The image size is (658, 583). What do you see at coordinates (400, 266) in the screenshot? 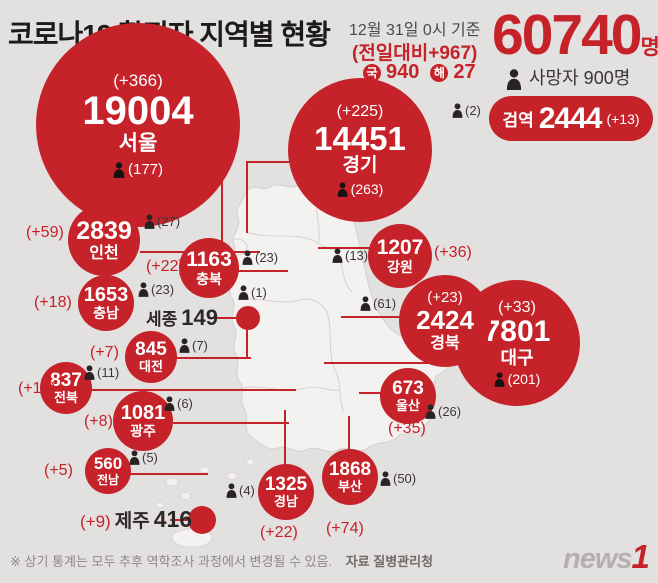
I see `region-name: 강원` at bounding box center [400, 266].